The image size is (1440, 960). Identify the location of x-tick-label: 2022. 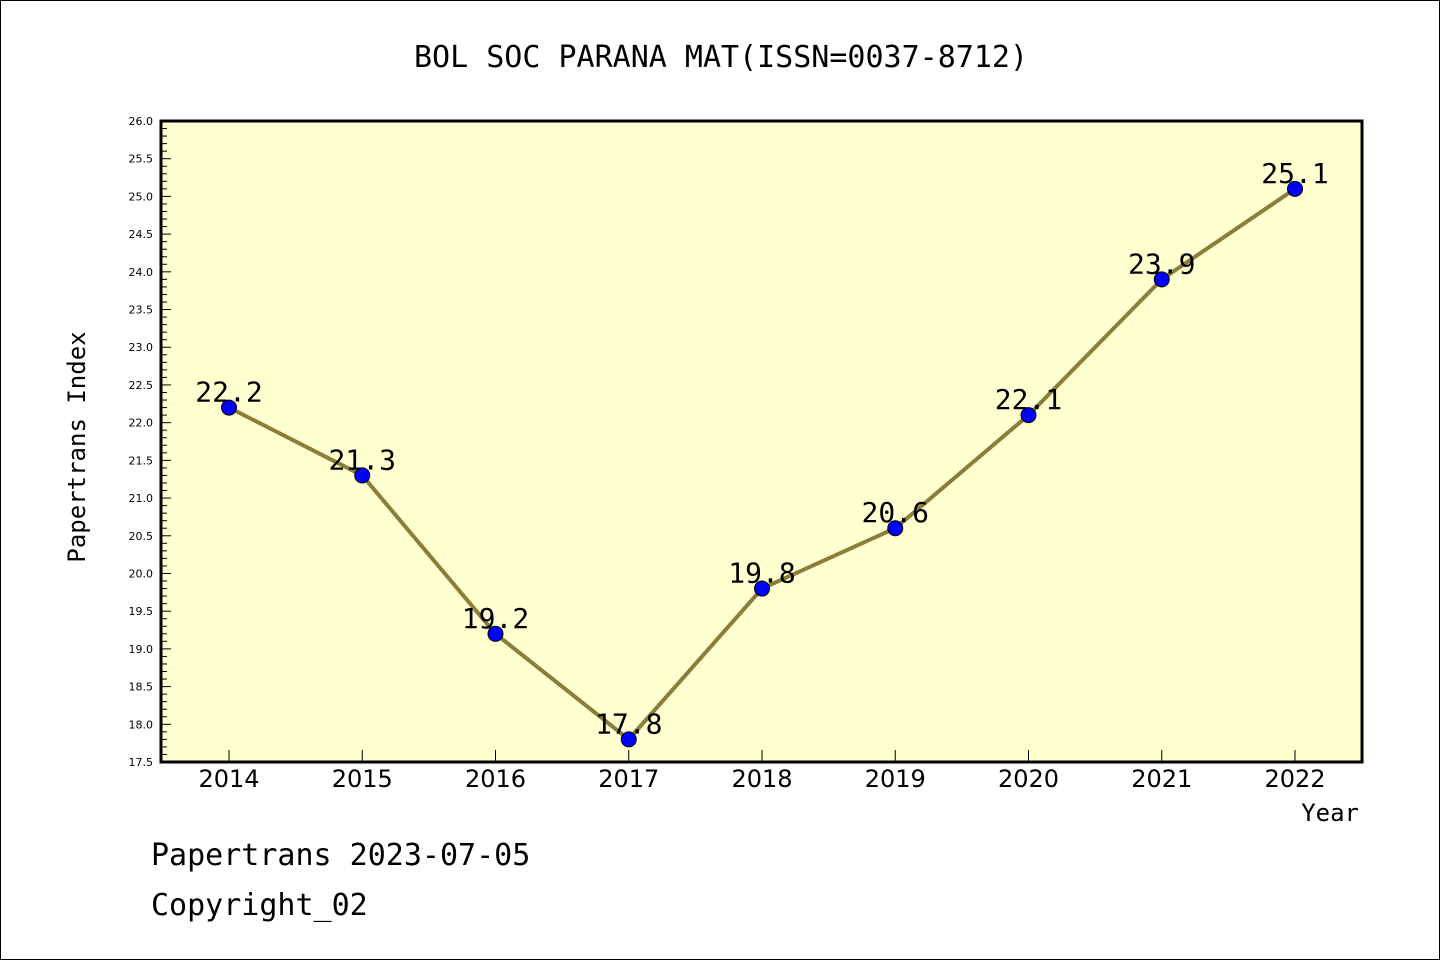
(1294, 779).